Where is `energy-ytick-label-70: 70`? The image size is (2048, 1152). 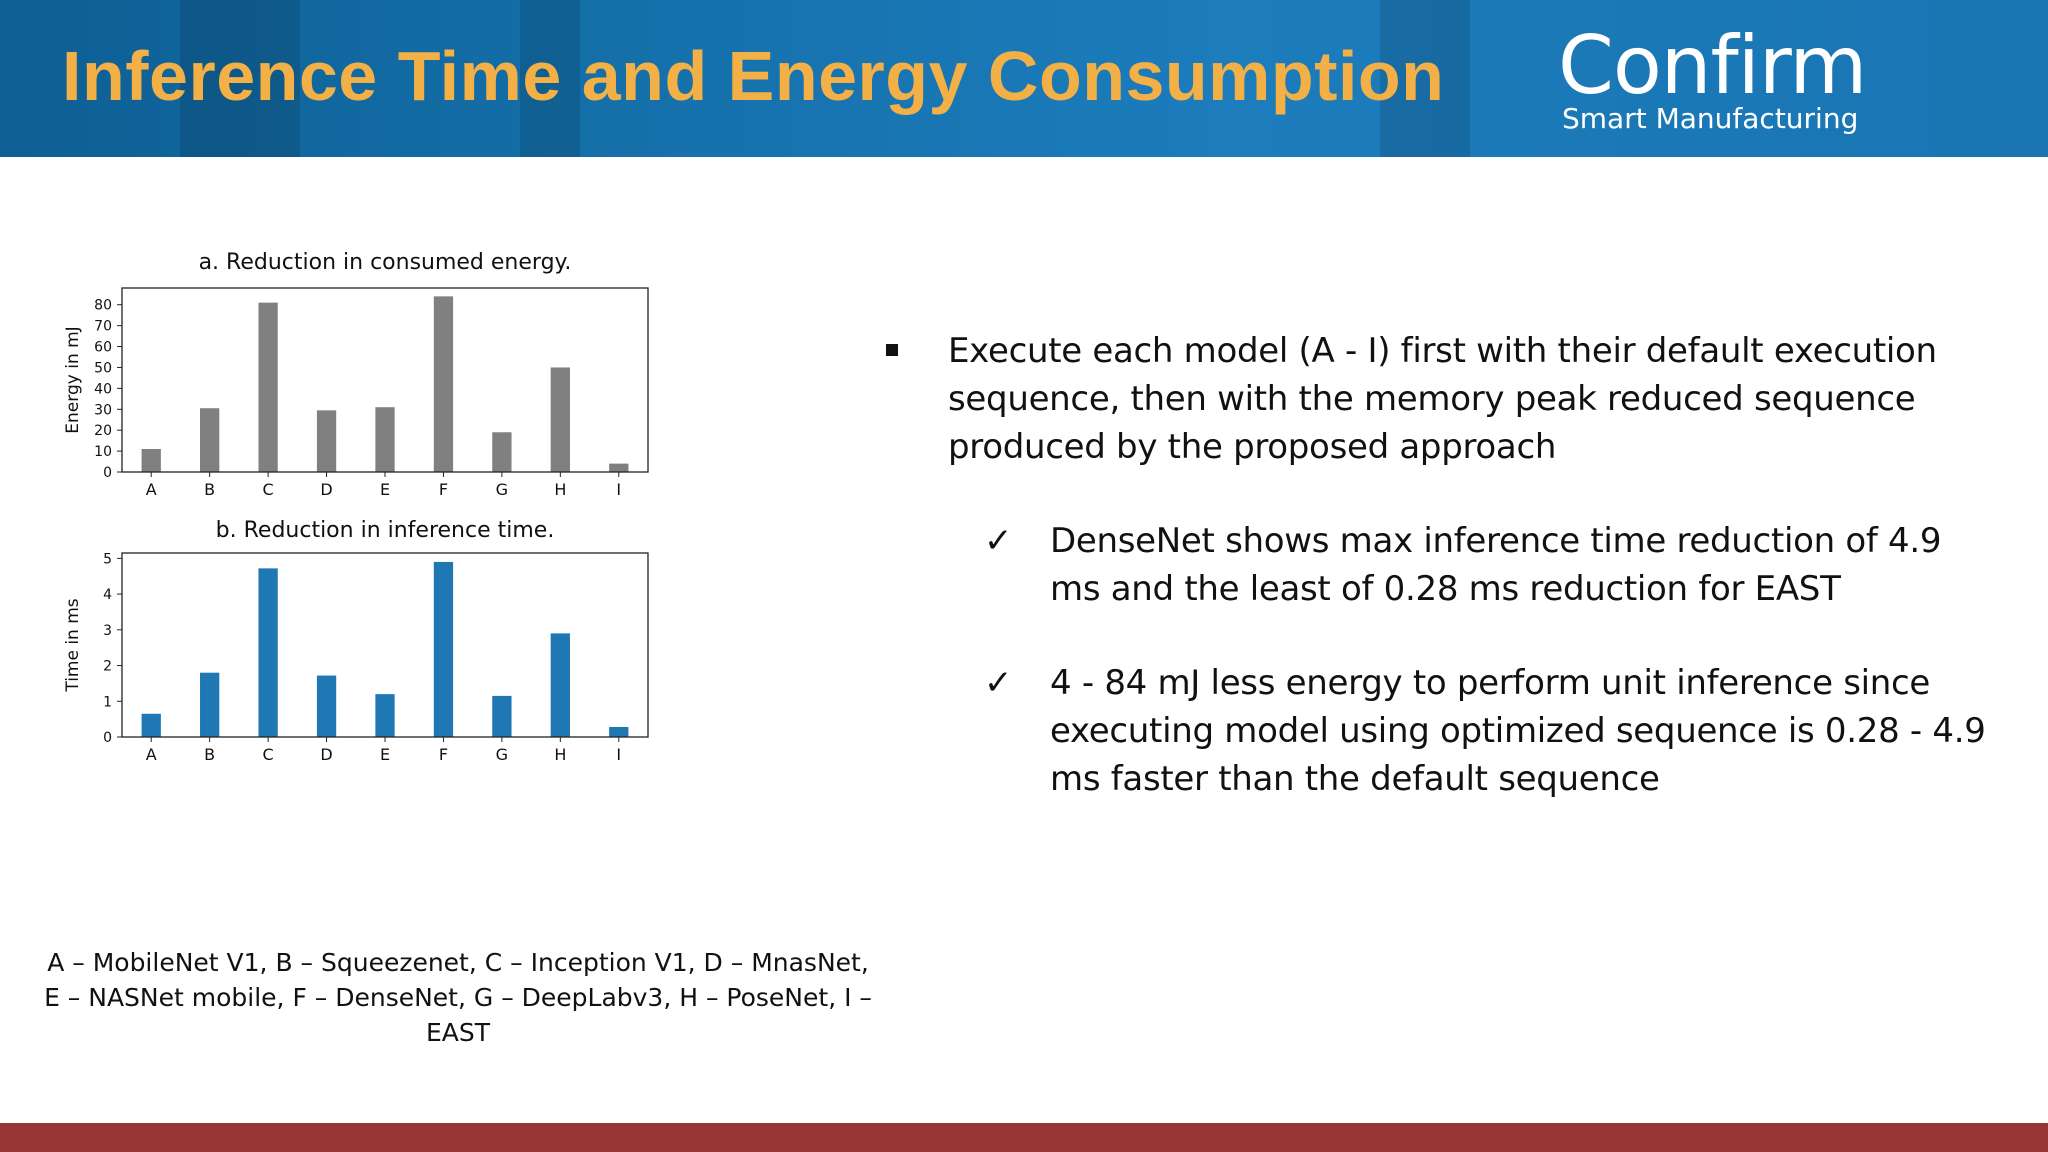 energy-ytick-label-70: 70 is located at coordinates (103, 327).